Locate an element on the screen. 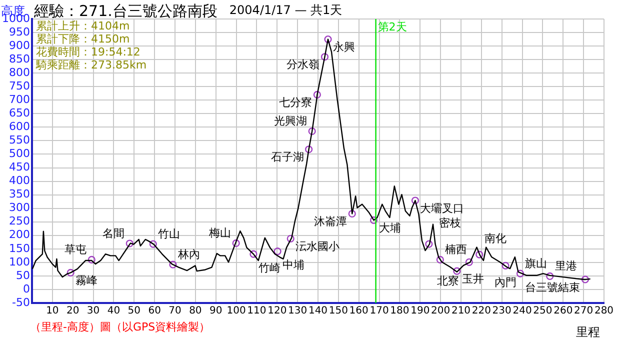  annotation: 光興湖 is located at coordinates (291, 121).